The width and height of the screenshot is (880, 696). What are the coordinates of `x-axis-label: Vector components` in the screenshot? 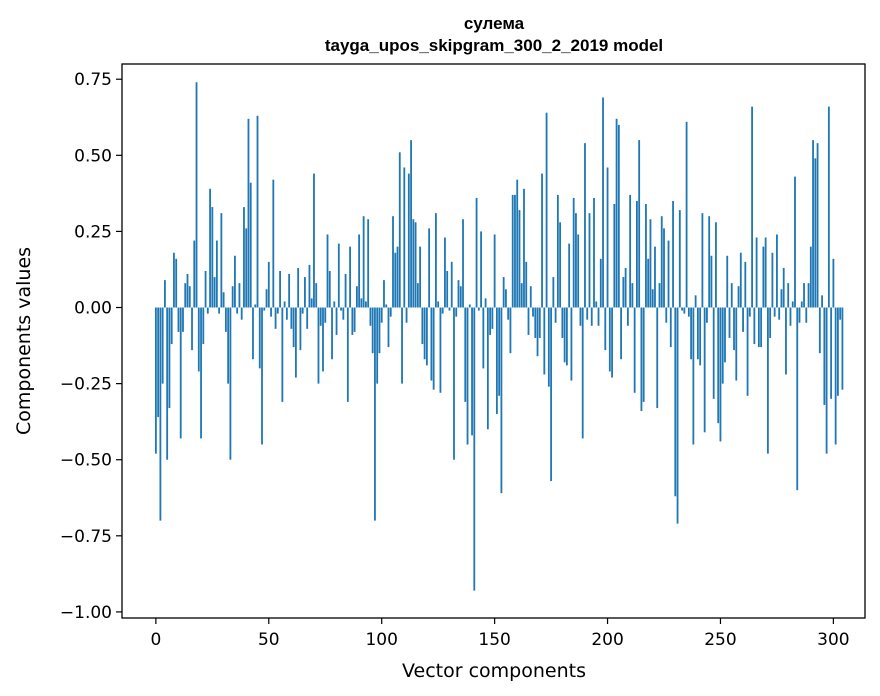 It's located at (494, 671).